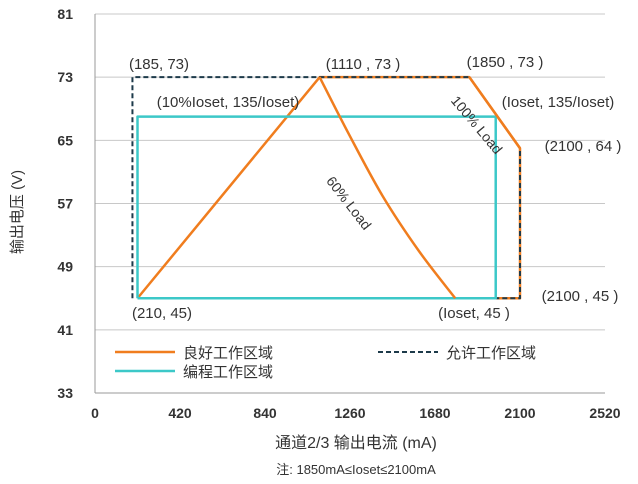 Image resolution: width=638 pixels, height=484 pixels. What do you see at coordinates (95, 413) in the screenshot?
I see `x-tick-label: 0` at bounding box center [95, 413].